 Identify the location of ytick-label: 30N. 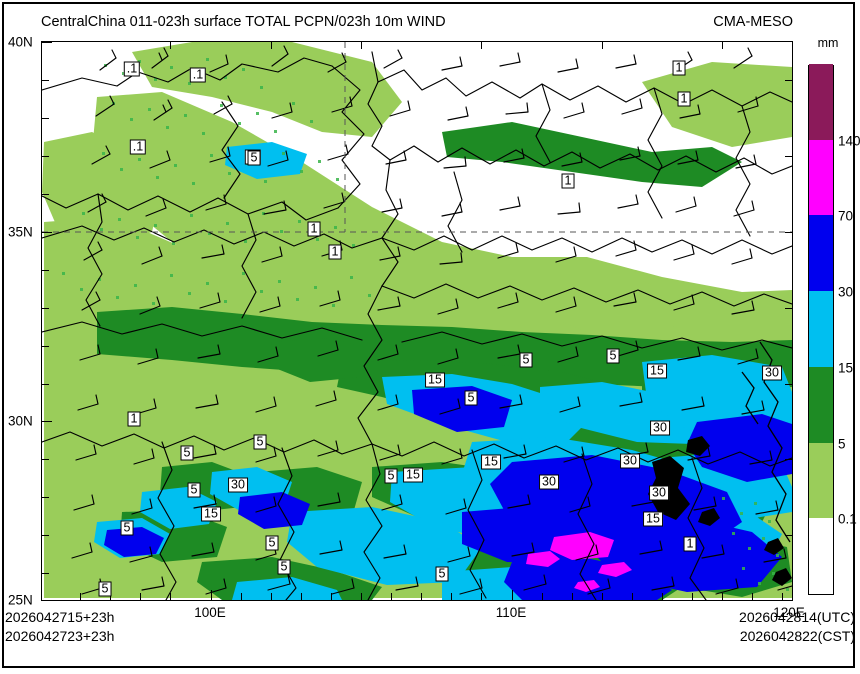
(20, 421).